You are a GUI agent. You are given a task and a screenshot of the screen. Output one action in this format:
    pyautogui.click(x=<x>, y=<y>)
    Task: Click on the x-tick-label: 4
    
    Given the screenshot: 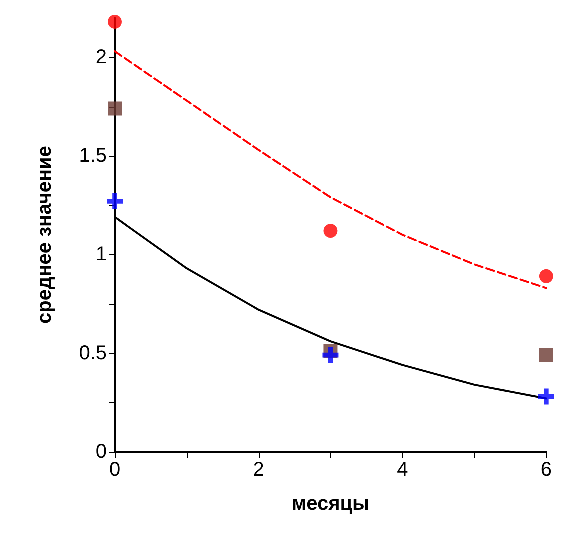 What is the action you would take?
    pyautogui.click(x=402, y=470)
    